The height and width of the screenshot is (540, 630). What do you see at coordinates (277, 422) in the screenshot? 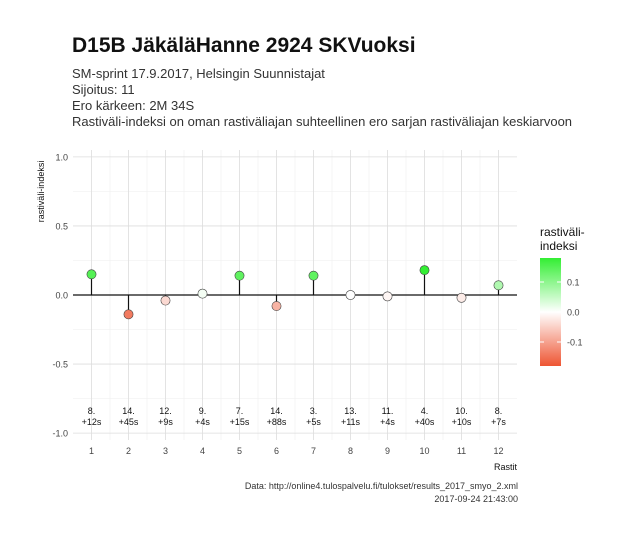
I see `diff-label: +88s` at bounding box center [277, 422].